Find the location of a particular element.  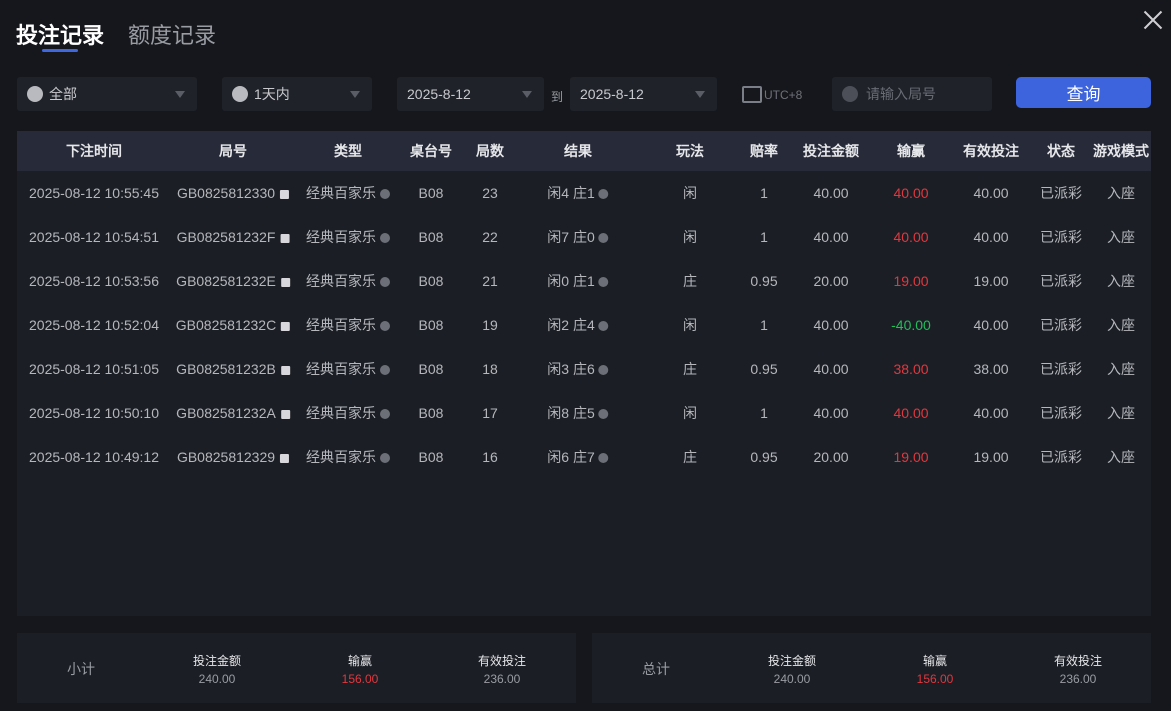

round-search-input is located at coordinates (926, 94).